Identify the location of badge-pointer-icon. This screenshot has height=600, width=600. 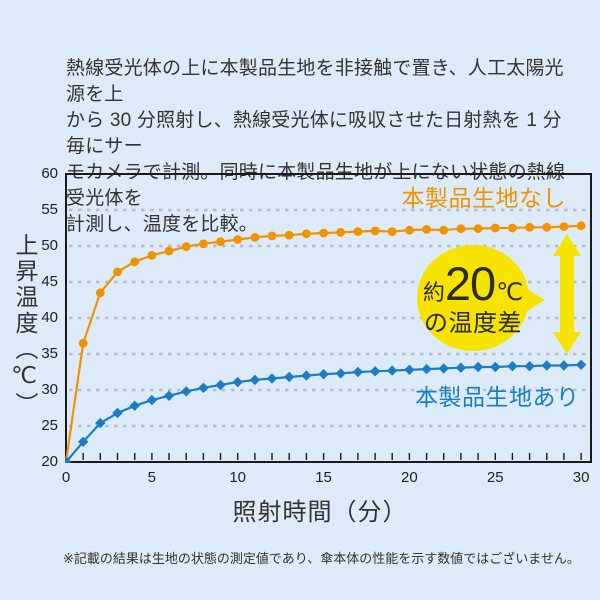
(535, 300).